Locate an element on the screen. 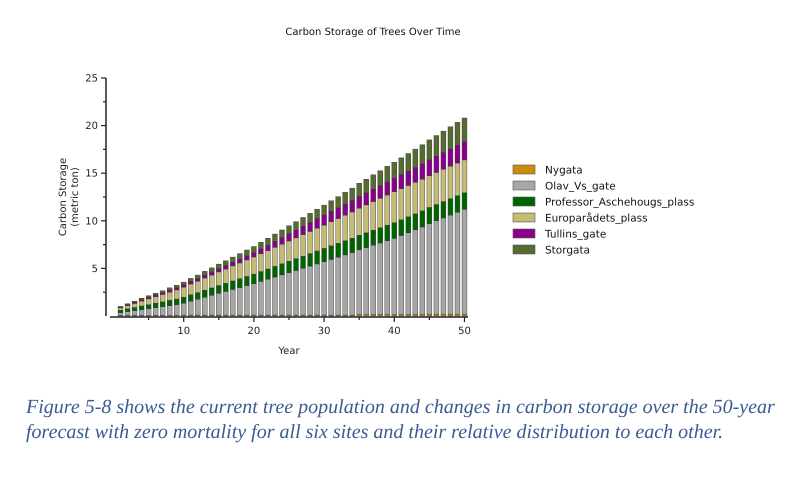 The height and width of the screenshot is (495, 799). x-tick-label: 30 is located at coordinates (324, 331).